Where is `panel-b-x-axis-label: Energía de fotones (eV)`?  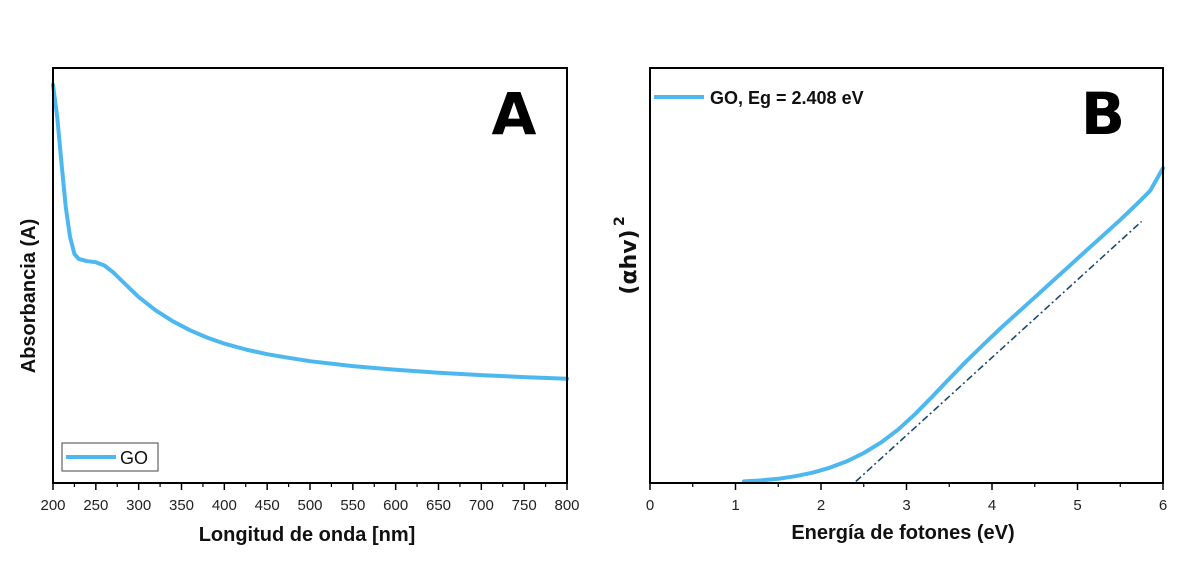
panel-b-x-axis-label: Energía de fotones (eV) is located at coordinates (902, 533).